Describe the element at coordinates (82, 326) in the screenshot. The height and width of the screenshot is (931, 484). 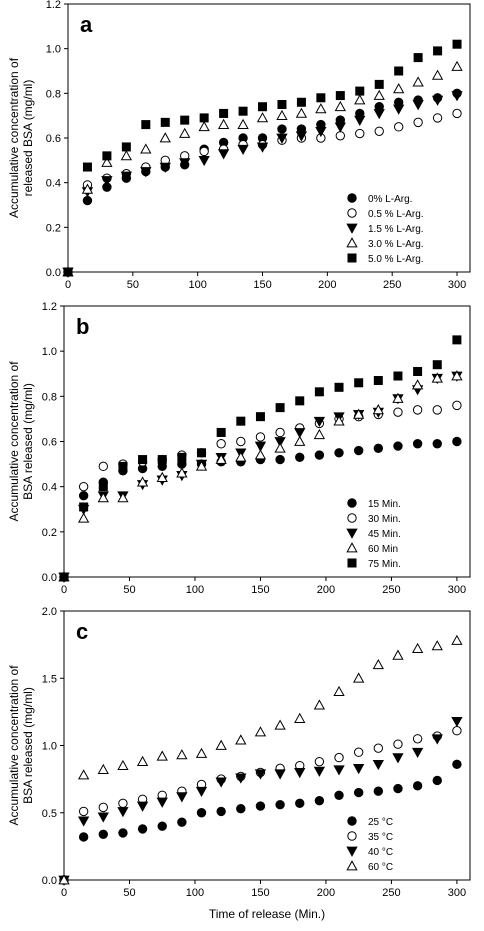
I see `panel-letter: b` at that location.